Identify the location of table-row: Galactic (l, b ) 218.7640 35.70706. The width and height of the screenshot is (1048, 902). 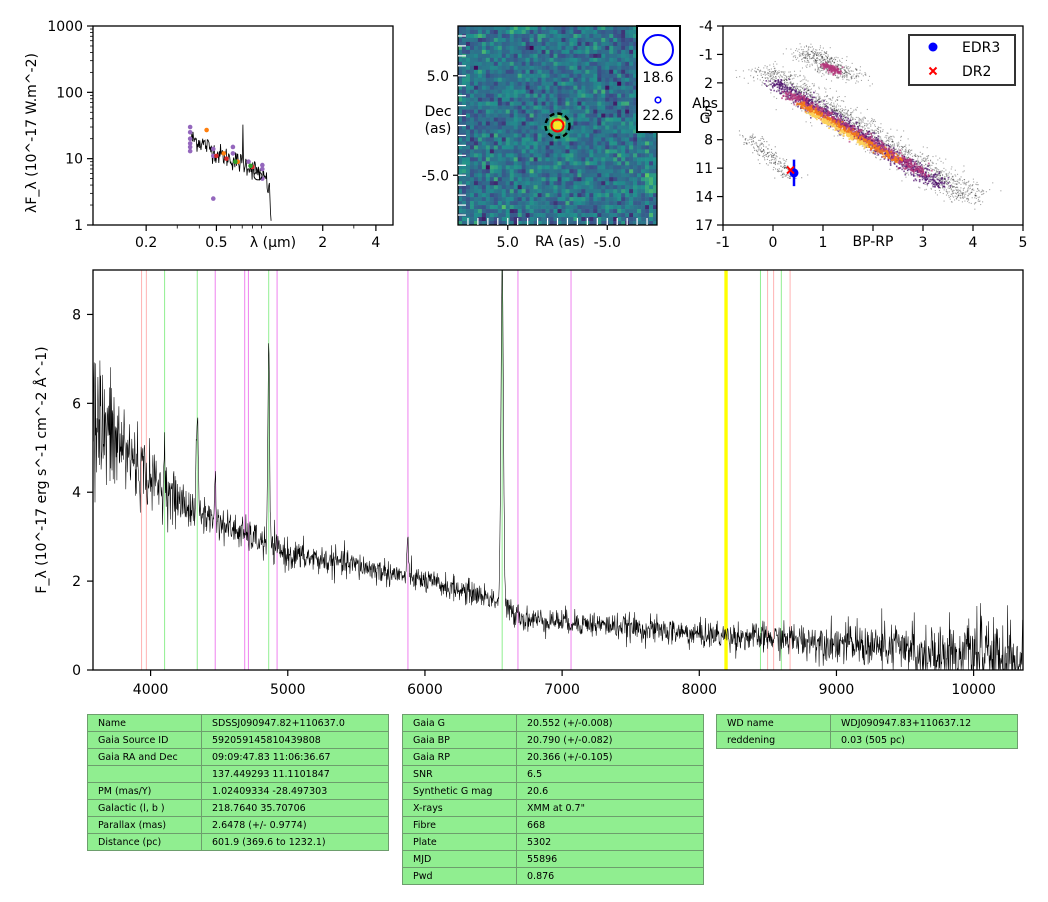
(238, 808).